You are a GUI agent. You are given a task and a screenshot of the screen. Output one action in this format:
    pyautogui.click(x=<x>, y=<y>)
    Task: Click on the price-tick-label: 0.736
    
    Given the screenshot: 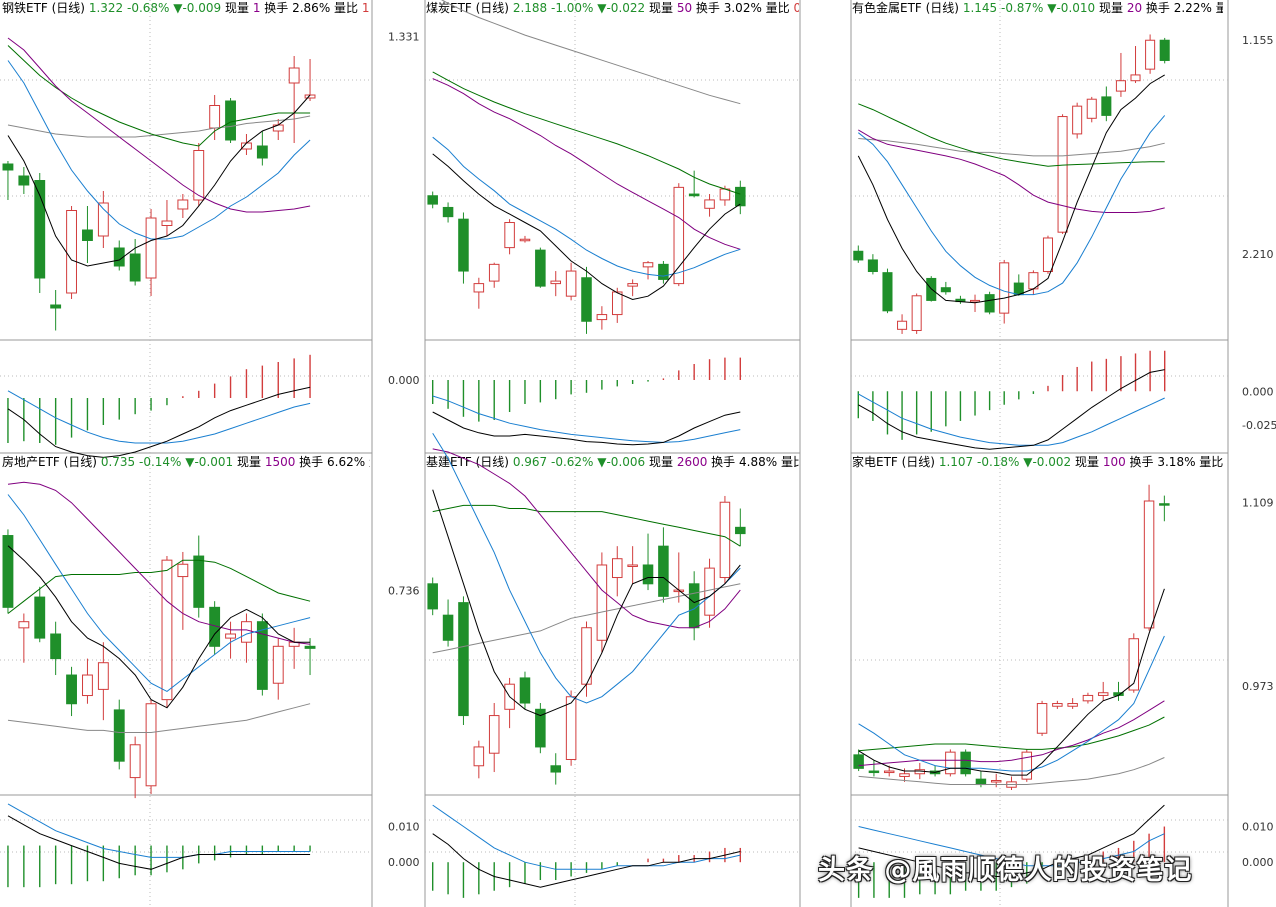 What is the action you would take?
    pyautogui.click(x=404, y=591)
    